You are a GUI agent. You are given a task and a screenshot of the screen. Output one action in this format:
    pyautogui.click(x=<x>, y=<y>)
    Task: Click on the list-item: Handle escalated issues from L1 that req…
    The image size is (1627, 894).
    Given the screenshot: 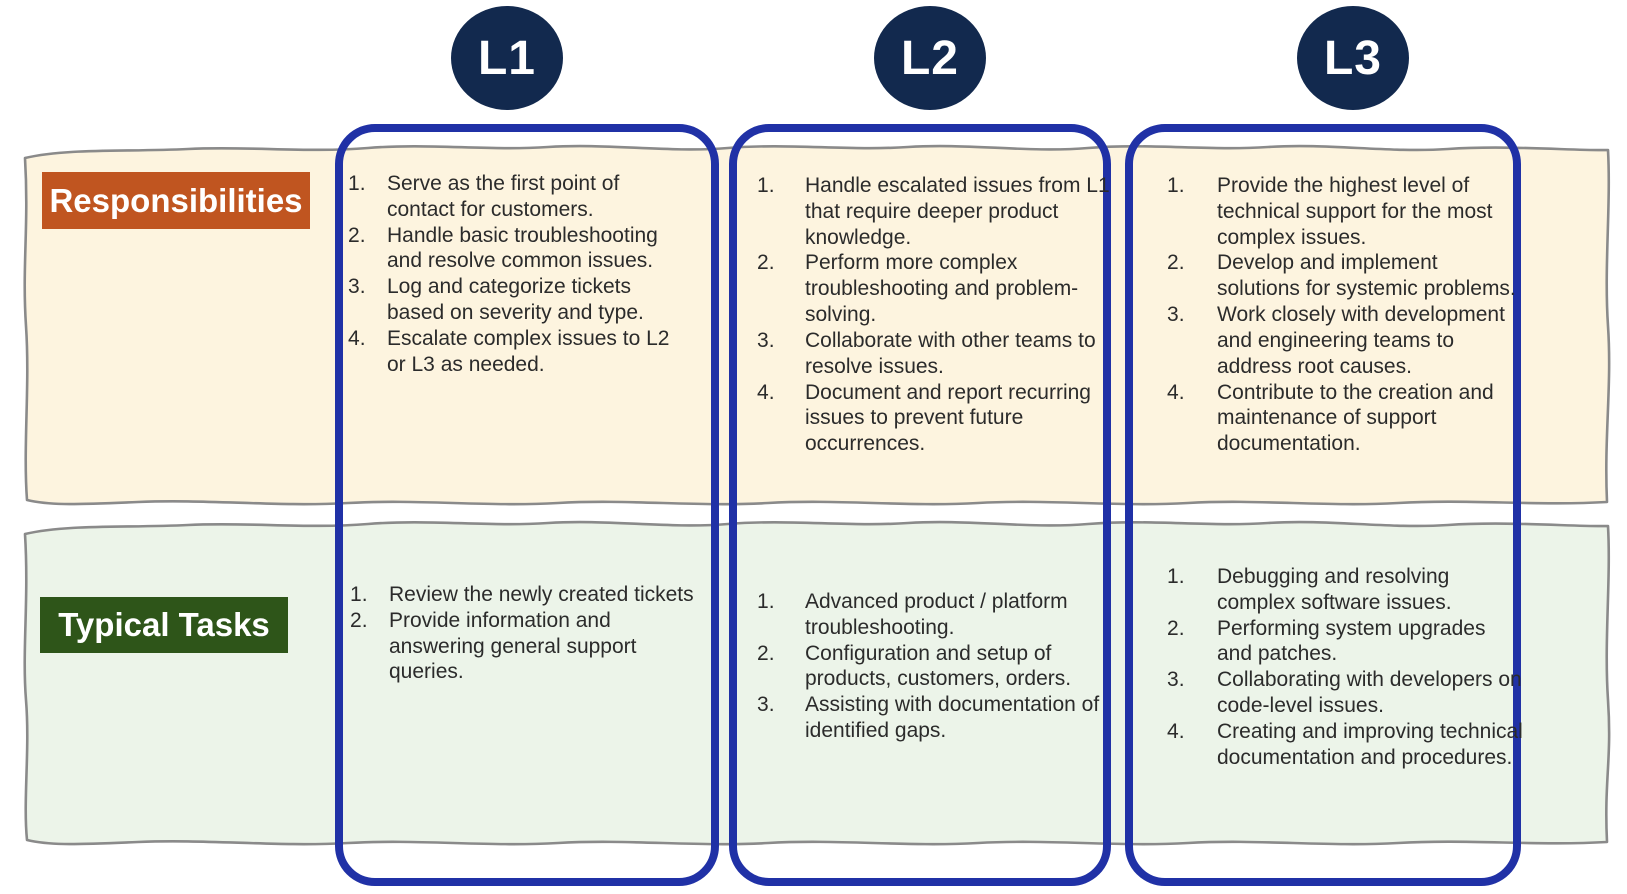 What is the action you would take?
    pyautogui.click(x=957, y=211)
    